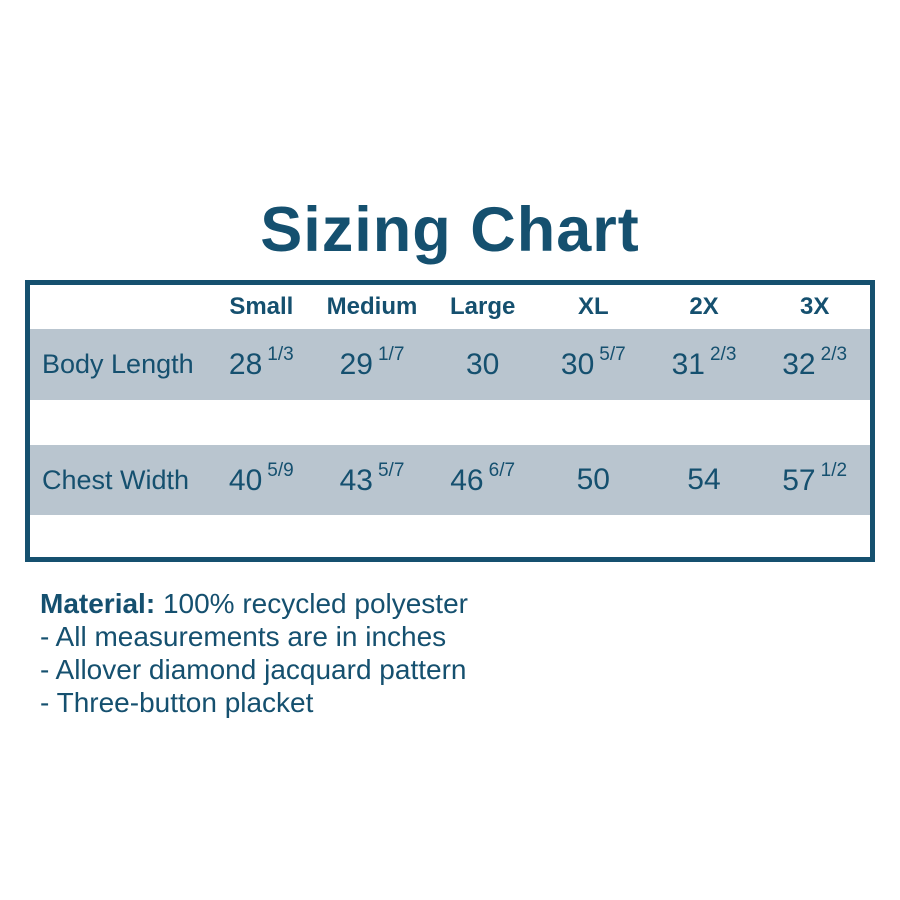  Describe the element at coordinates (593, 306) in the screenshot. I see `column-header-xl: XL` at that location.